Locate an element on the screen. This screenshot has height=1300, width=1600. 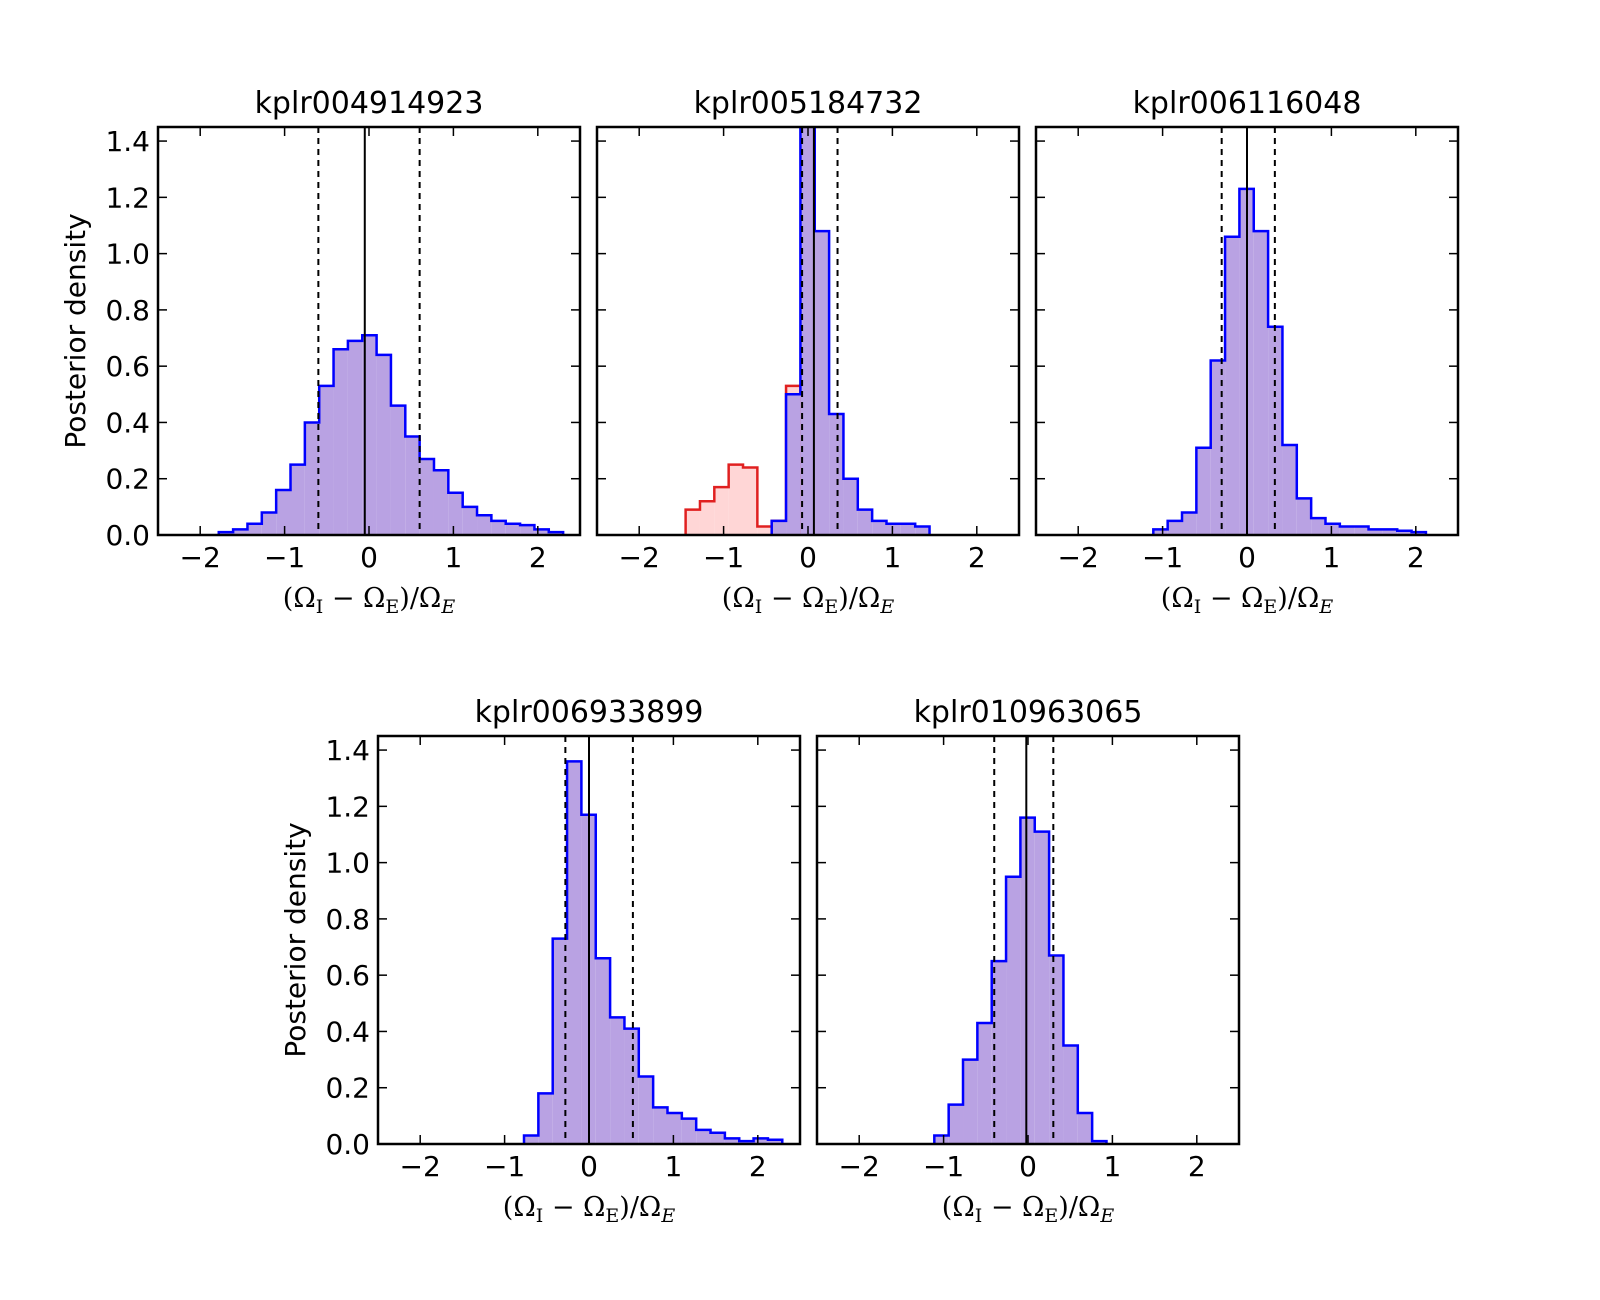
panel-title: kplr005184732 is located at coordinates (808, 103).